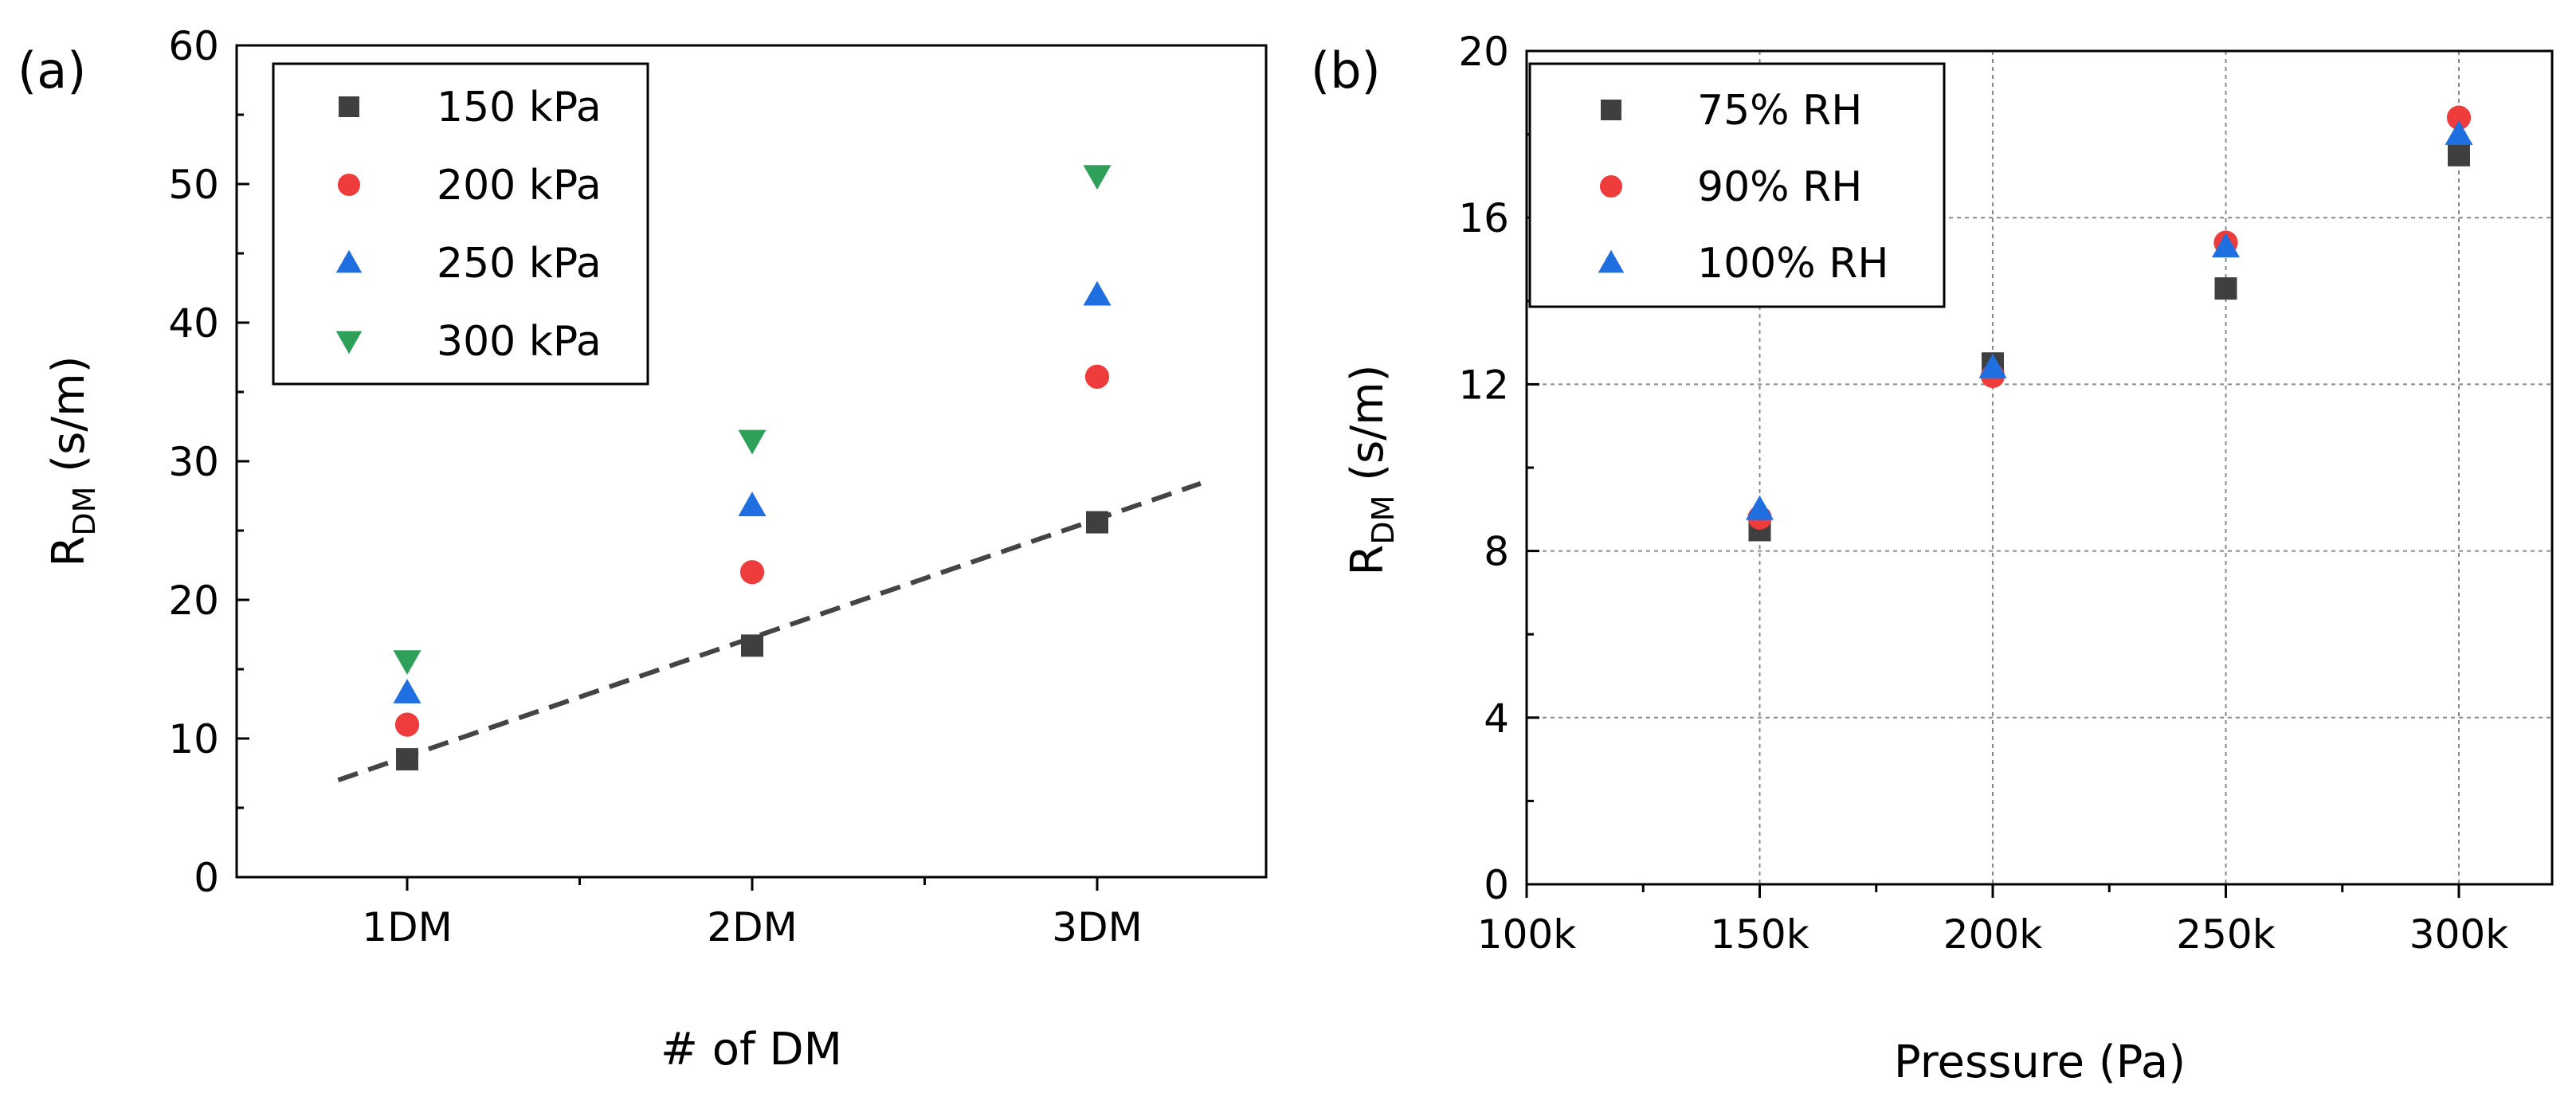 The width and height of the screenshot is (2576, 1097). Describe the element at coordinates (1368, 429) in the screenshot. I see `panel-b-y-axis-title-unit: (s/m)` at that location.